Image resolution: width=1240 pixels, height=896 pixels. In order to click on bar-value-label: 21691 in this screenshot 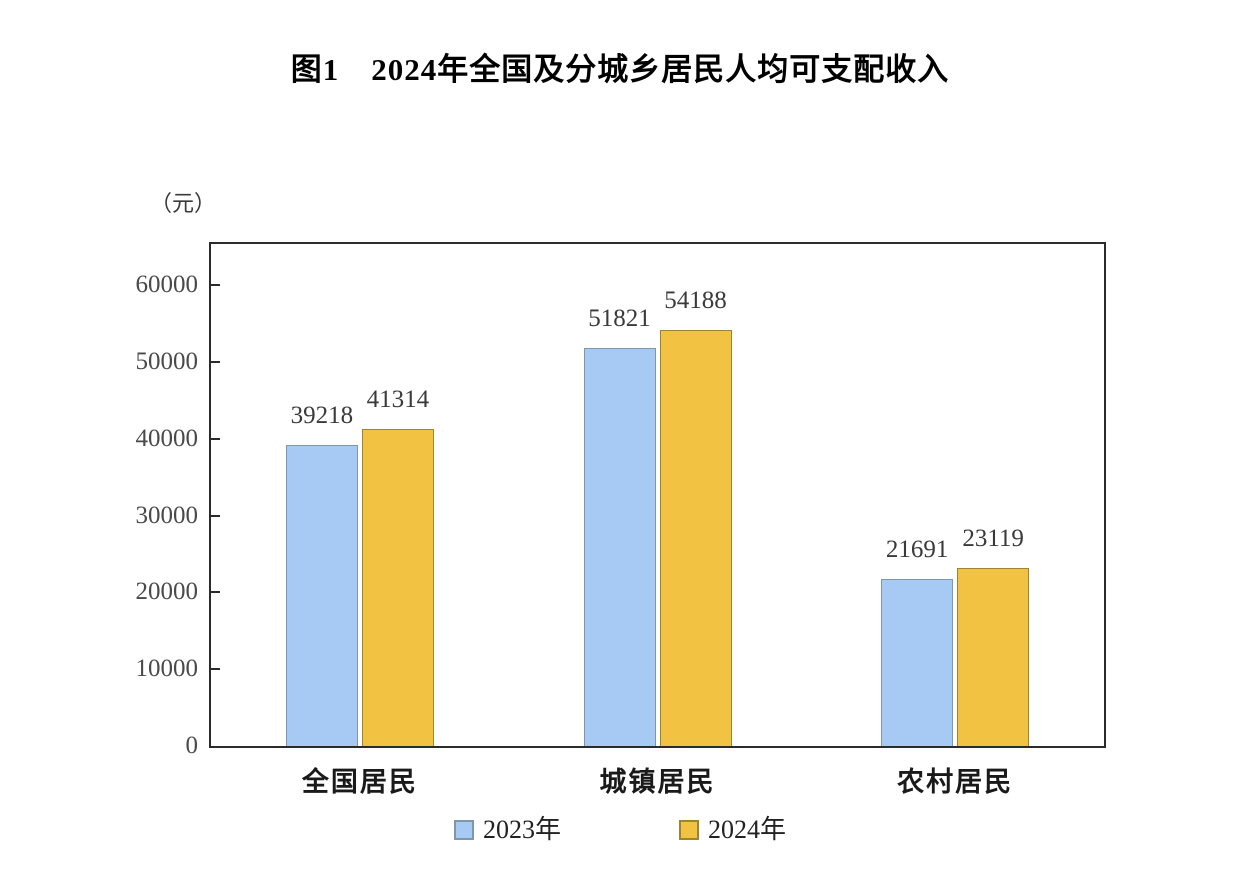, I will do `click(917, 550)`.